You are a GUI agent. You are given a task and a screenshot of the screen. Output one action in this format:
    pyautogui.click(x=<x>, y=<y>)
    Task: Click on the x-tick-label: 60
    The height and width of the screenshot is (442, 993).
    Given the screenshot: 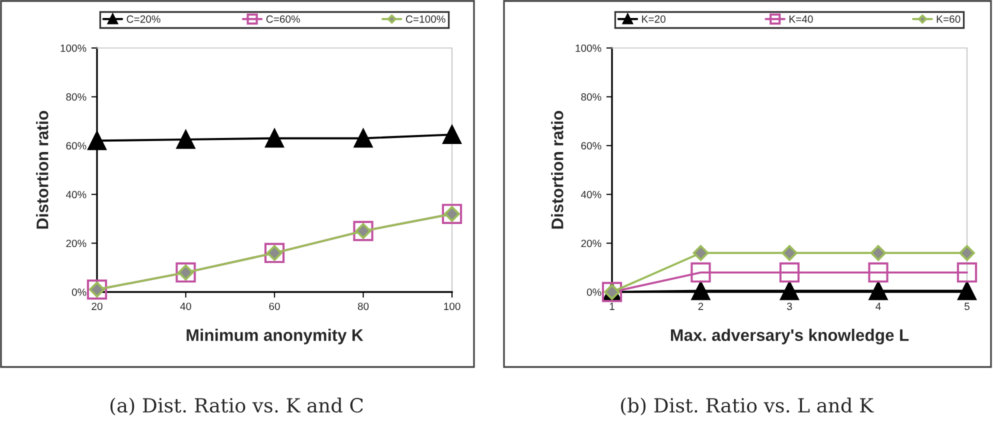 What is the action you would take?
    pyautogui.click(x=274, y=306)
    